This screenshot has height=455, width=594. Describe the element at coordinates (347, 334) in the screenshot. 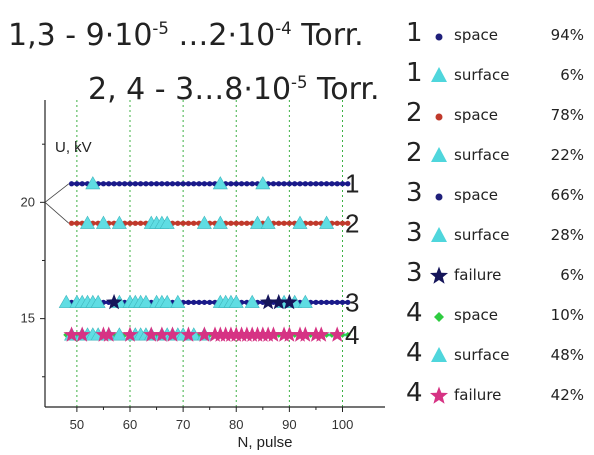

I see `series-4-space-point` at that location.